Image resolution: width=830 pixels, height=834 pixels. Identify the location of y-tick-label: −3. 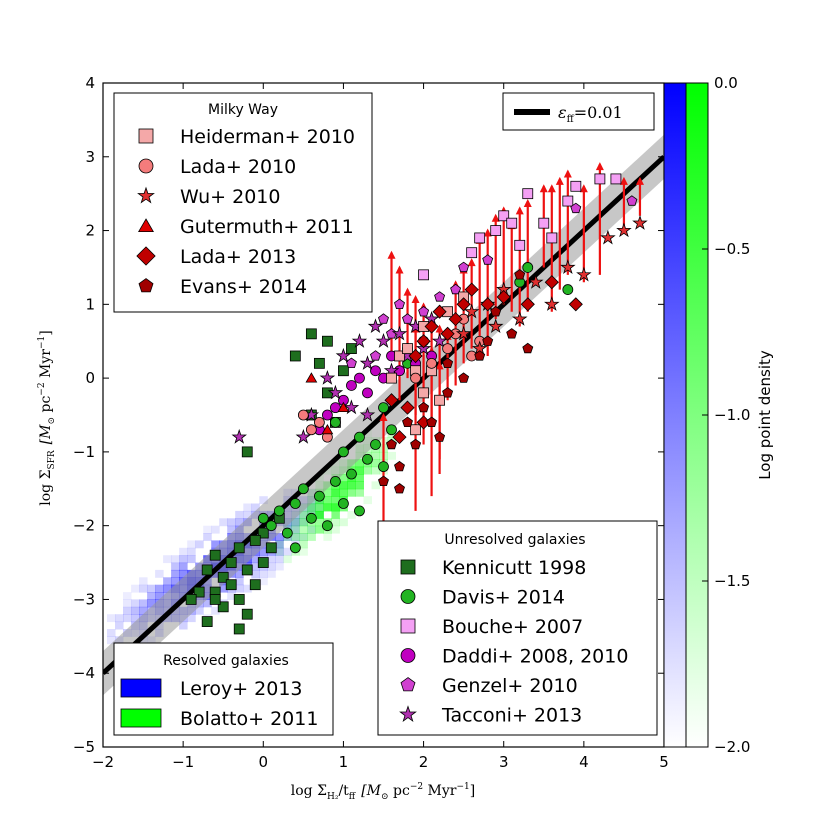
(84, 599).